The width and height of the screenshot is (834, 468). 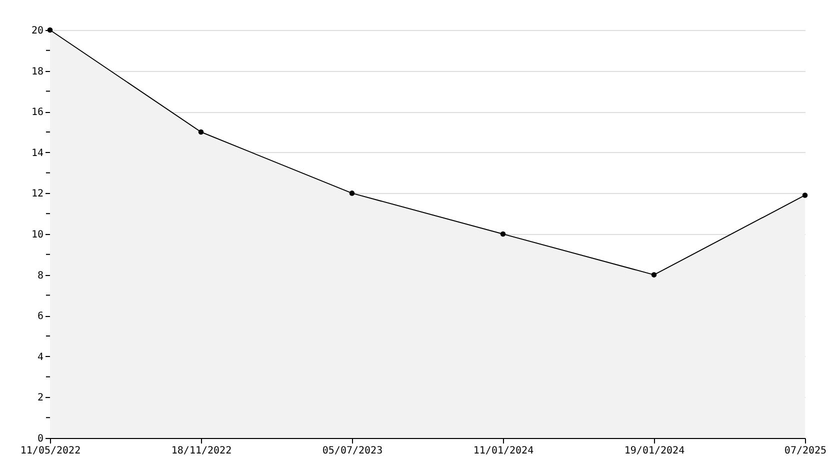 I want to click on x-tick-label: 19/01/2024, so click(x=654, y=451).